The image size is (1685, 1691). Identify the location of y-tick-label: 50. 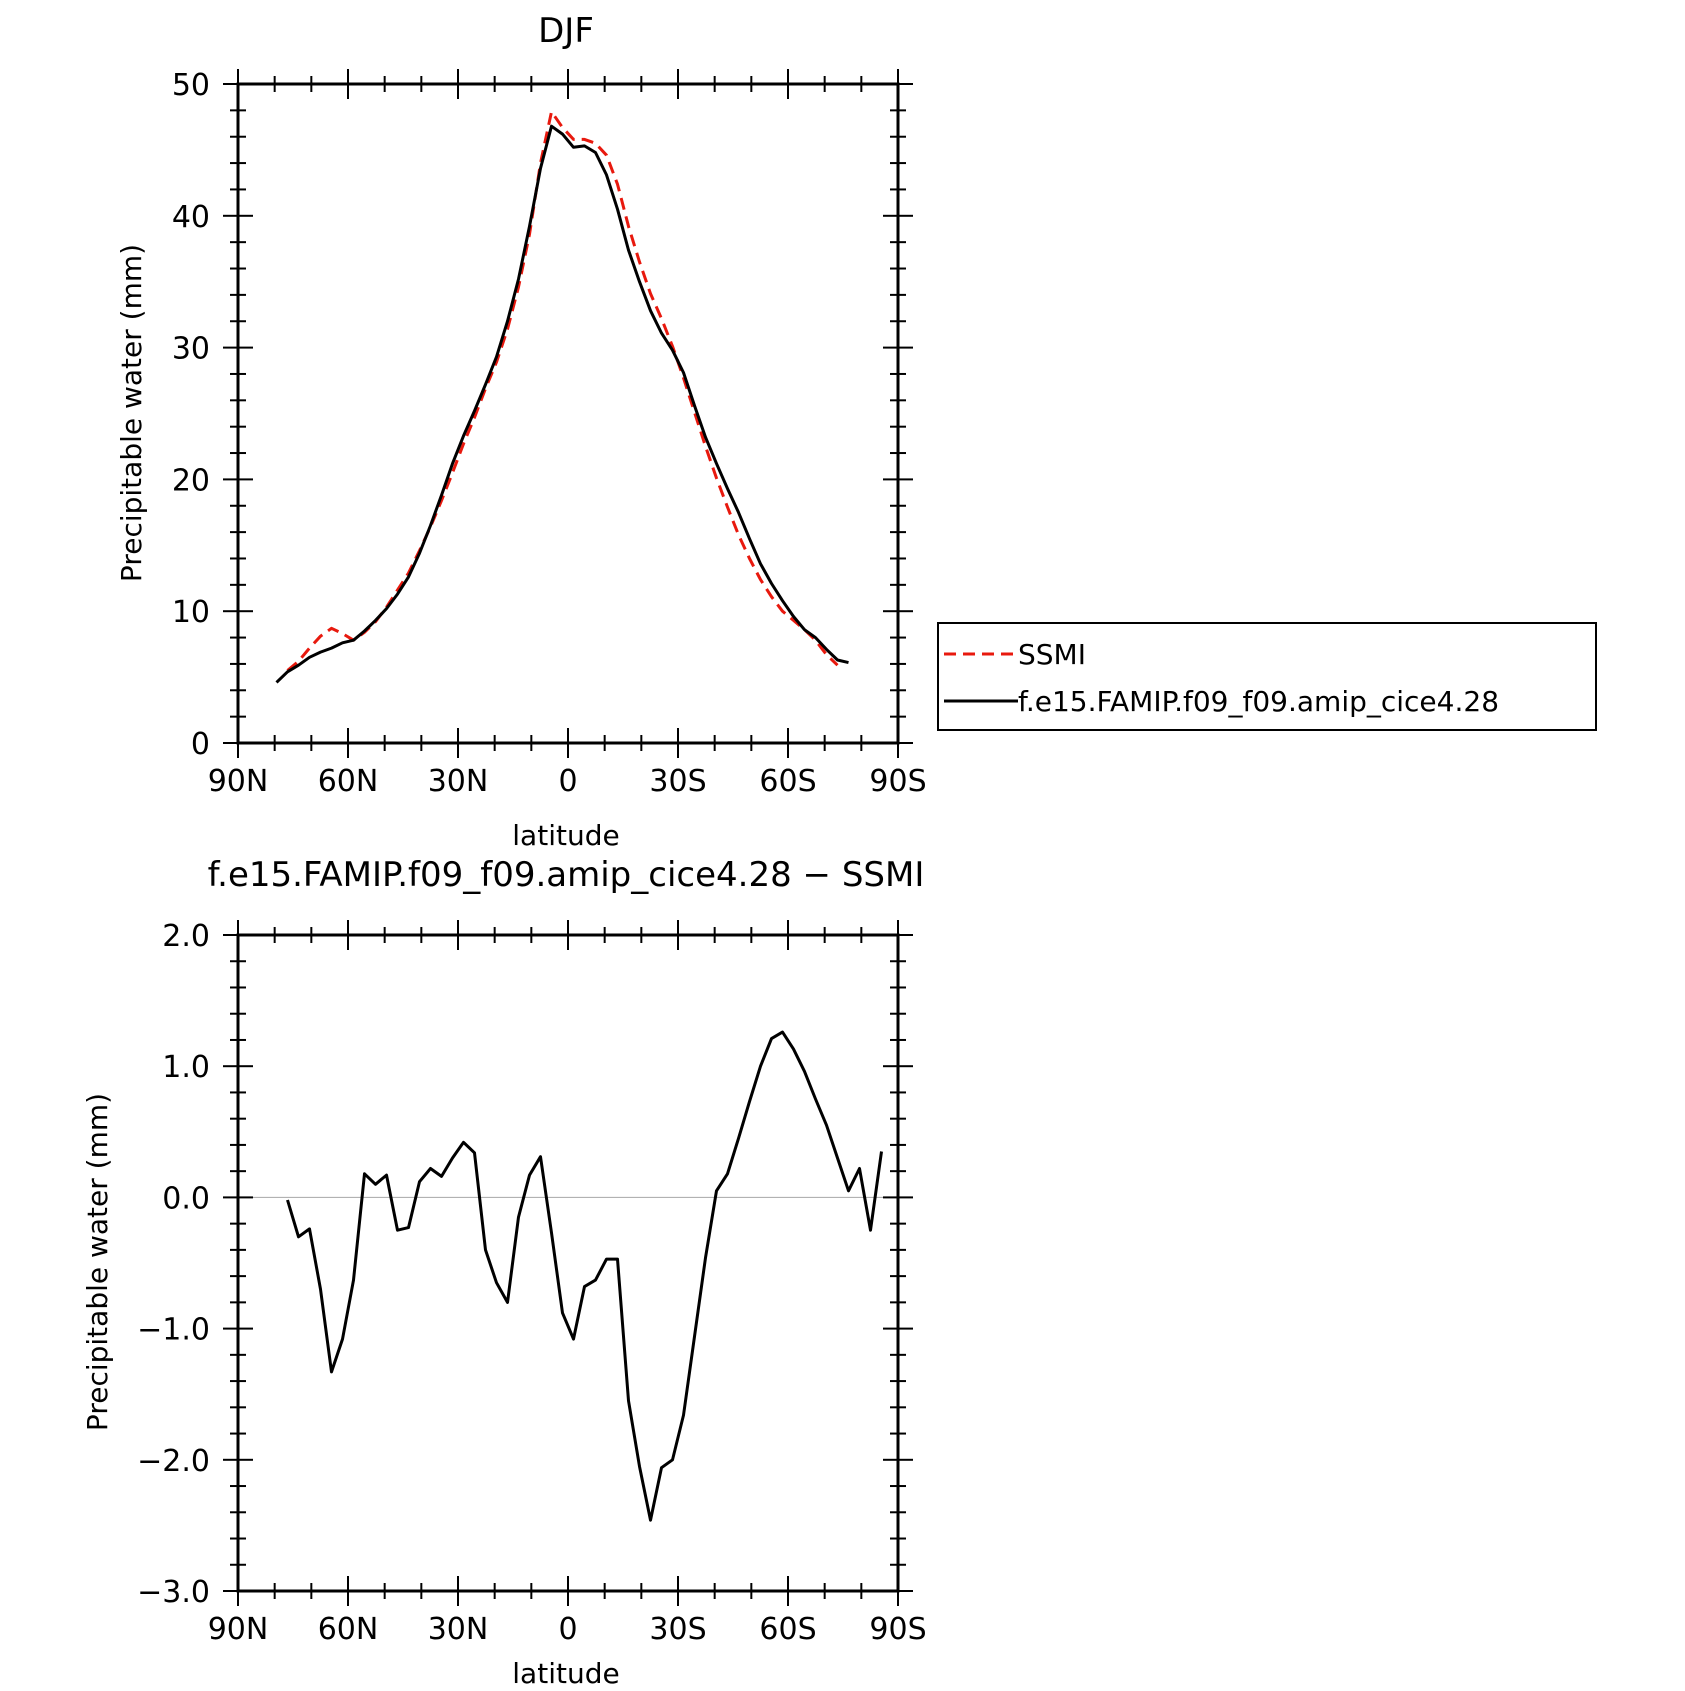
(191, 85).